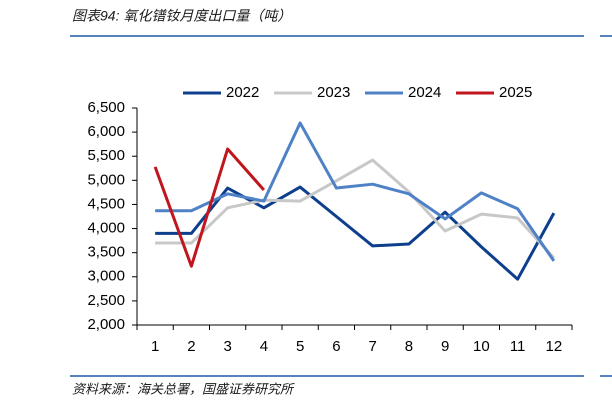 This screenshot has width=612, height=414. I want to click on x-tick-label: 3, so click(227, 346).